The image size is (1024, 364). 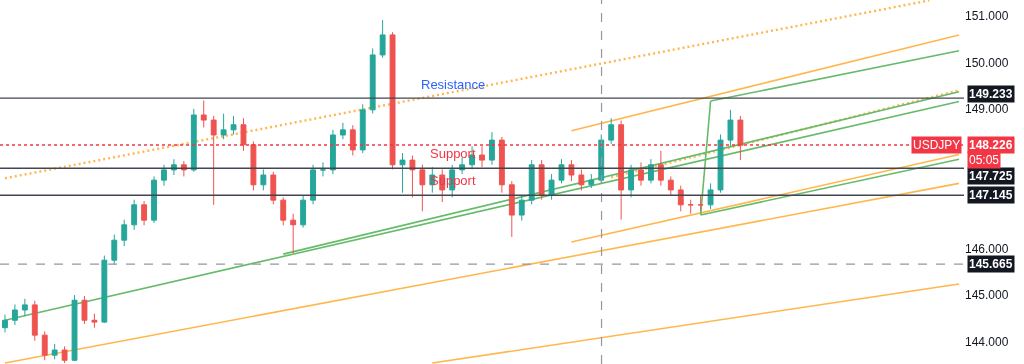 What do you see at coordinates (987, 248) in the screenshot?
I see `y-tick-label: 146.000` at bounding box center [987, 248].